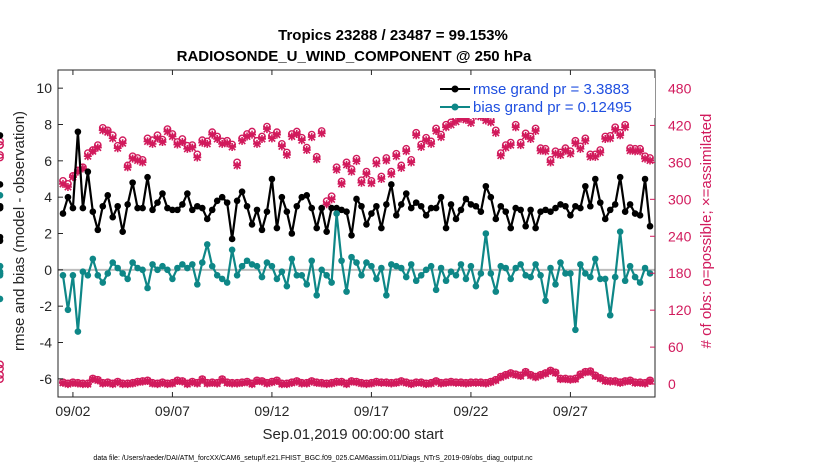  Describe the element at coordinates (680, 199) in the screenshot. I see `y-right-tick-label: 300` at that location.